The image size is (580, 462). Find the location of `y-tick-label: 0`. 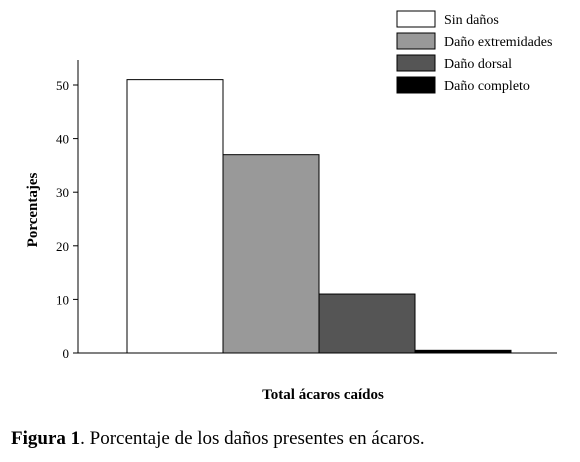

y-tick-label: 0 is located at coordinates (66, 353).